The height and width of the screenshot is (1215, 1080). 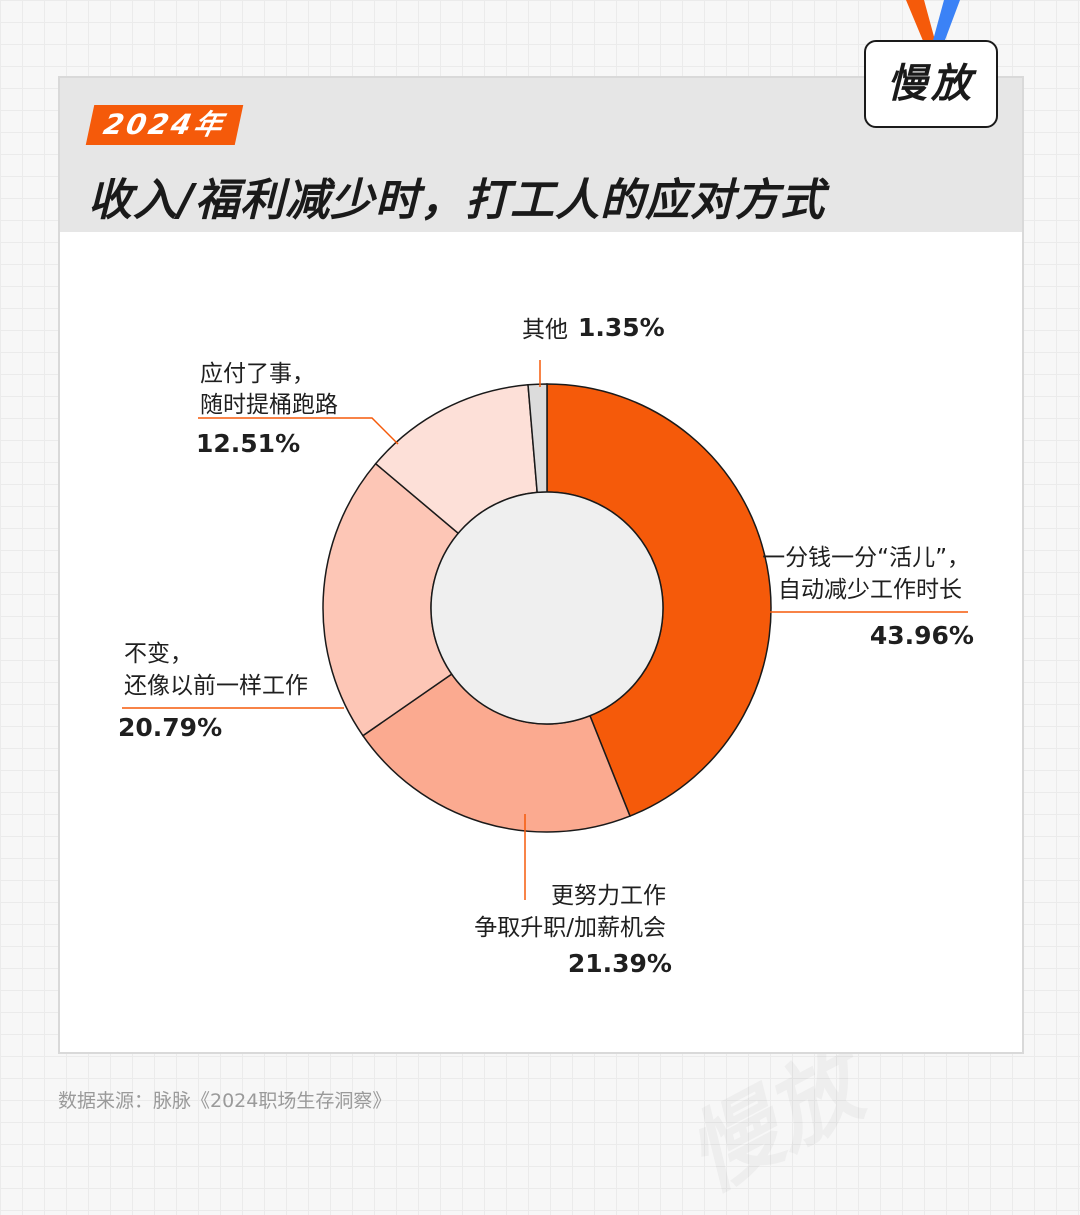 What do you see at coordinates (170, 727) in the screenshot?
I see `slice-value-2: 20.79%` at bounding box center [170, 727].